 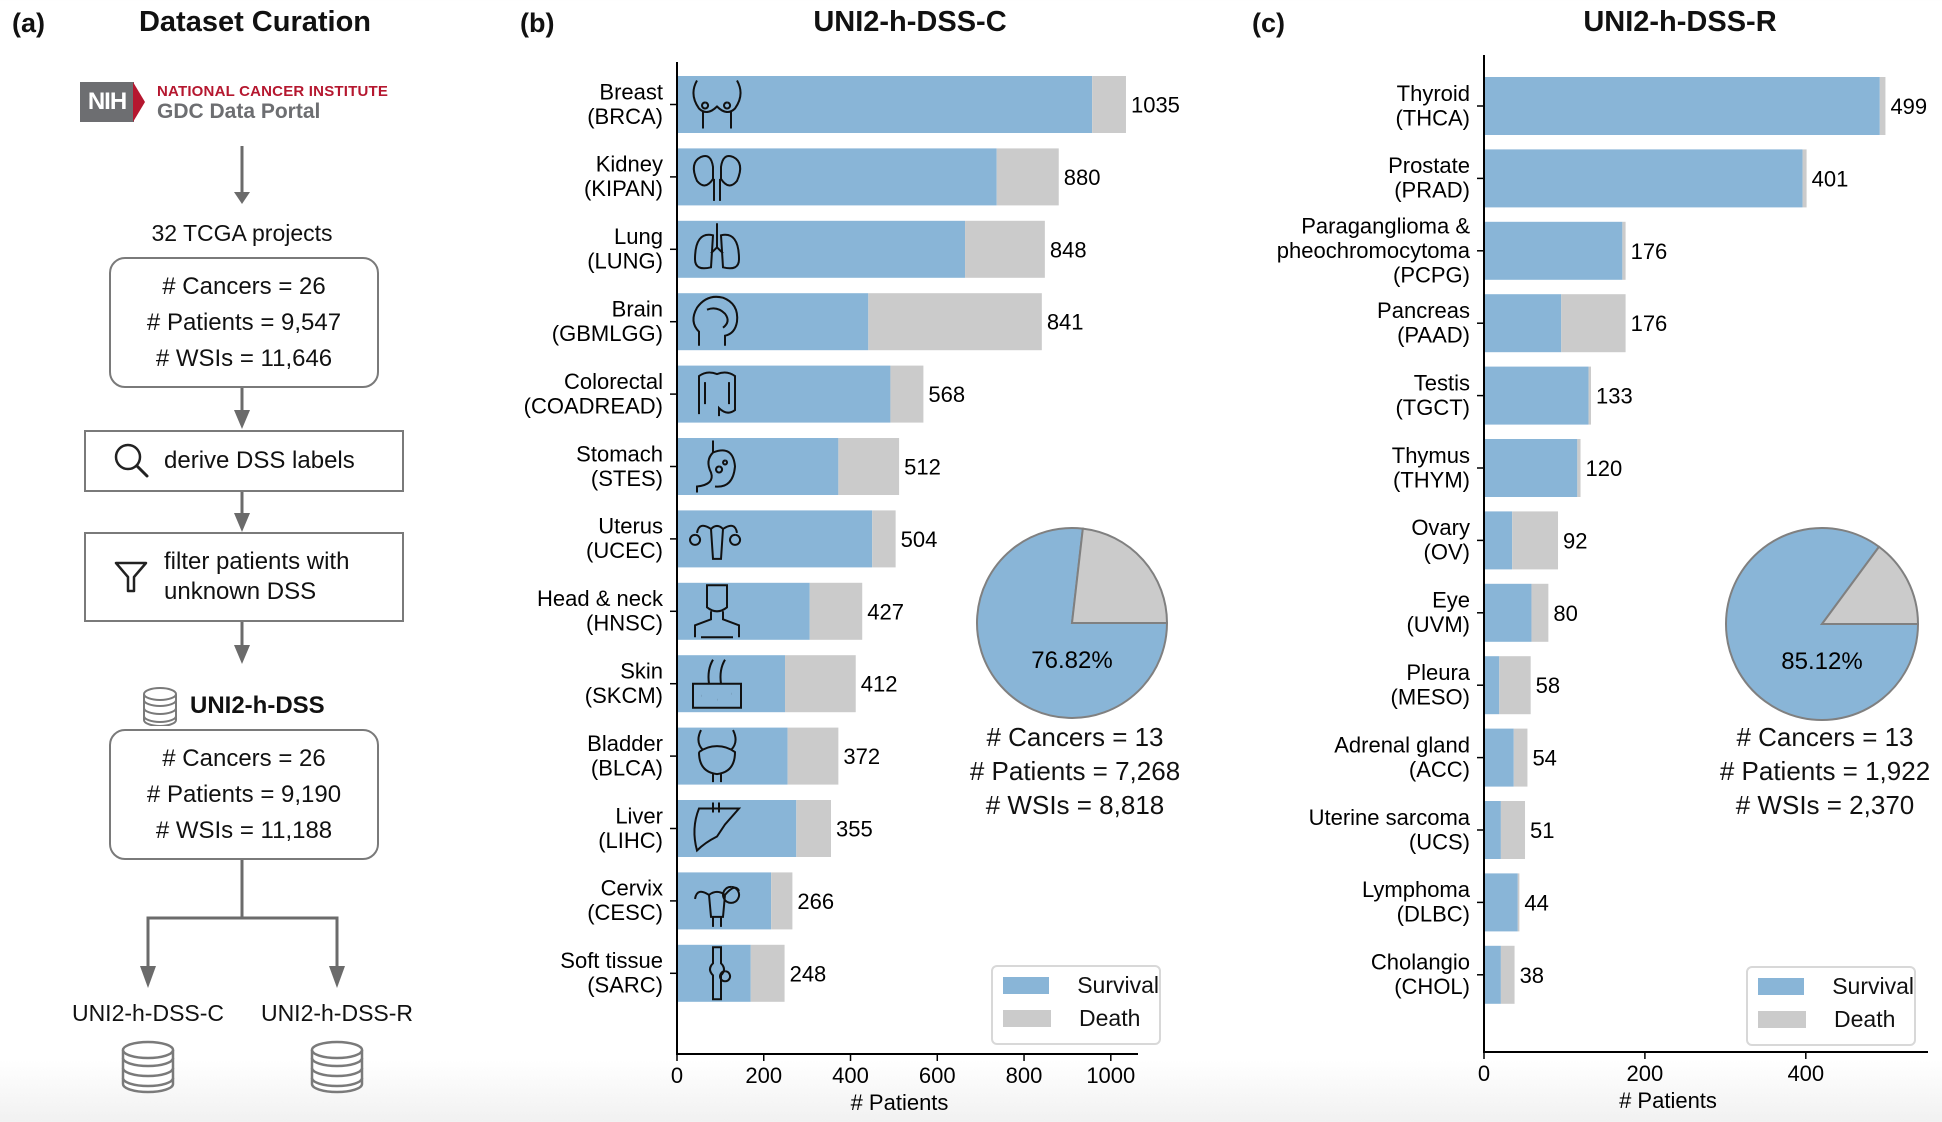 I want to click on bar-total-label: 266, so click(x=815, y=901).